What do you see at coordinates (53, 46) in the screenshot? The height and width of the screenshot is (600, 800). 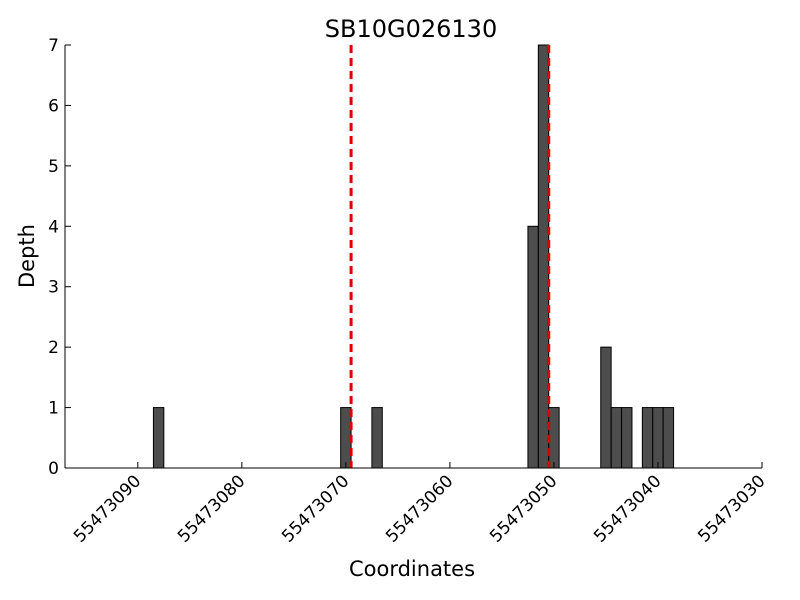 I see `y-tick-label: 7` at bounding box center [53, 46].